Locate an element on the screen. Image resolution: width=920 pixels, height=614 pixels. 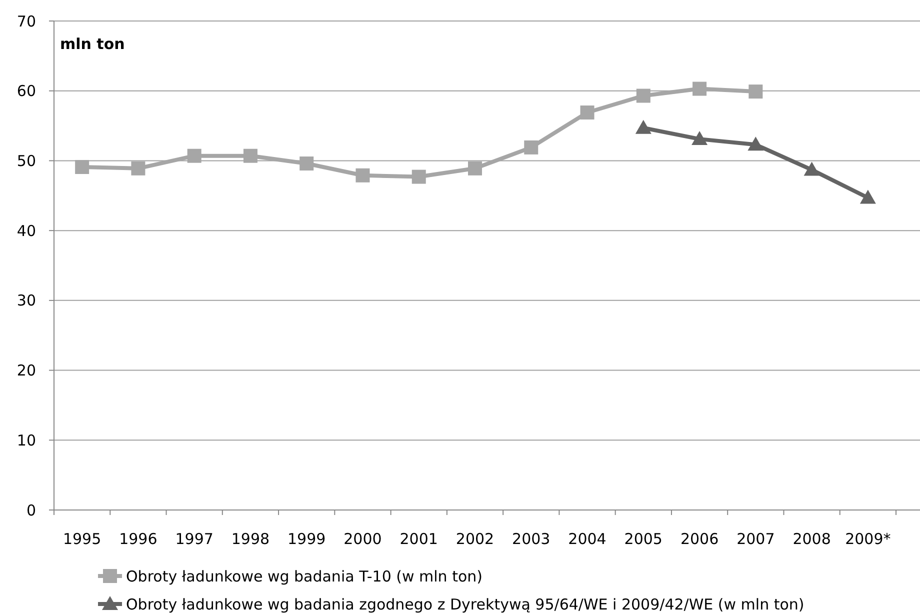
y-axis-title: mln ton is located at coordinates (92, 44).